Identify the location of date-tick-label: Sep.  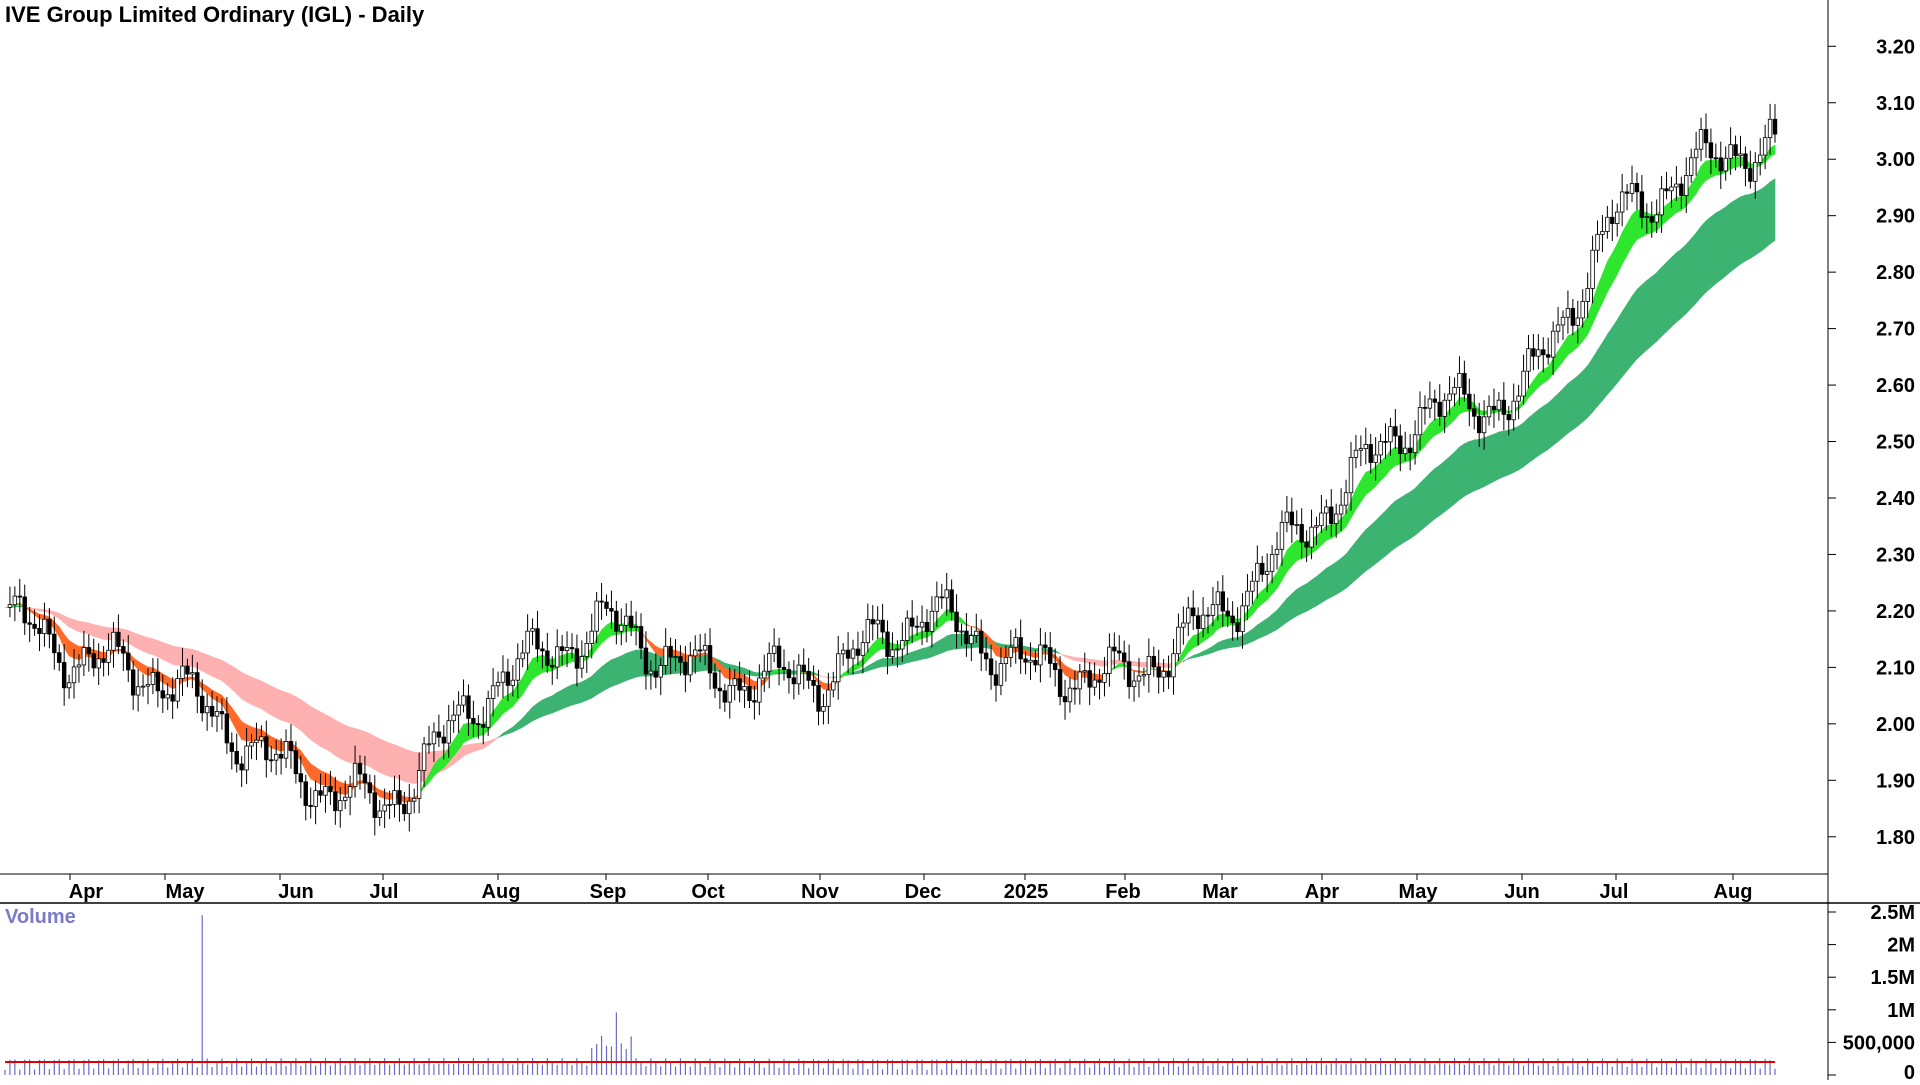
(608, 892).